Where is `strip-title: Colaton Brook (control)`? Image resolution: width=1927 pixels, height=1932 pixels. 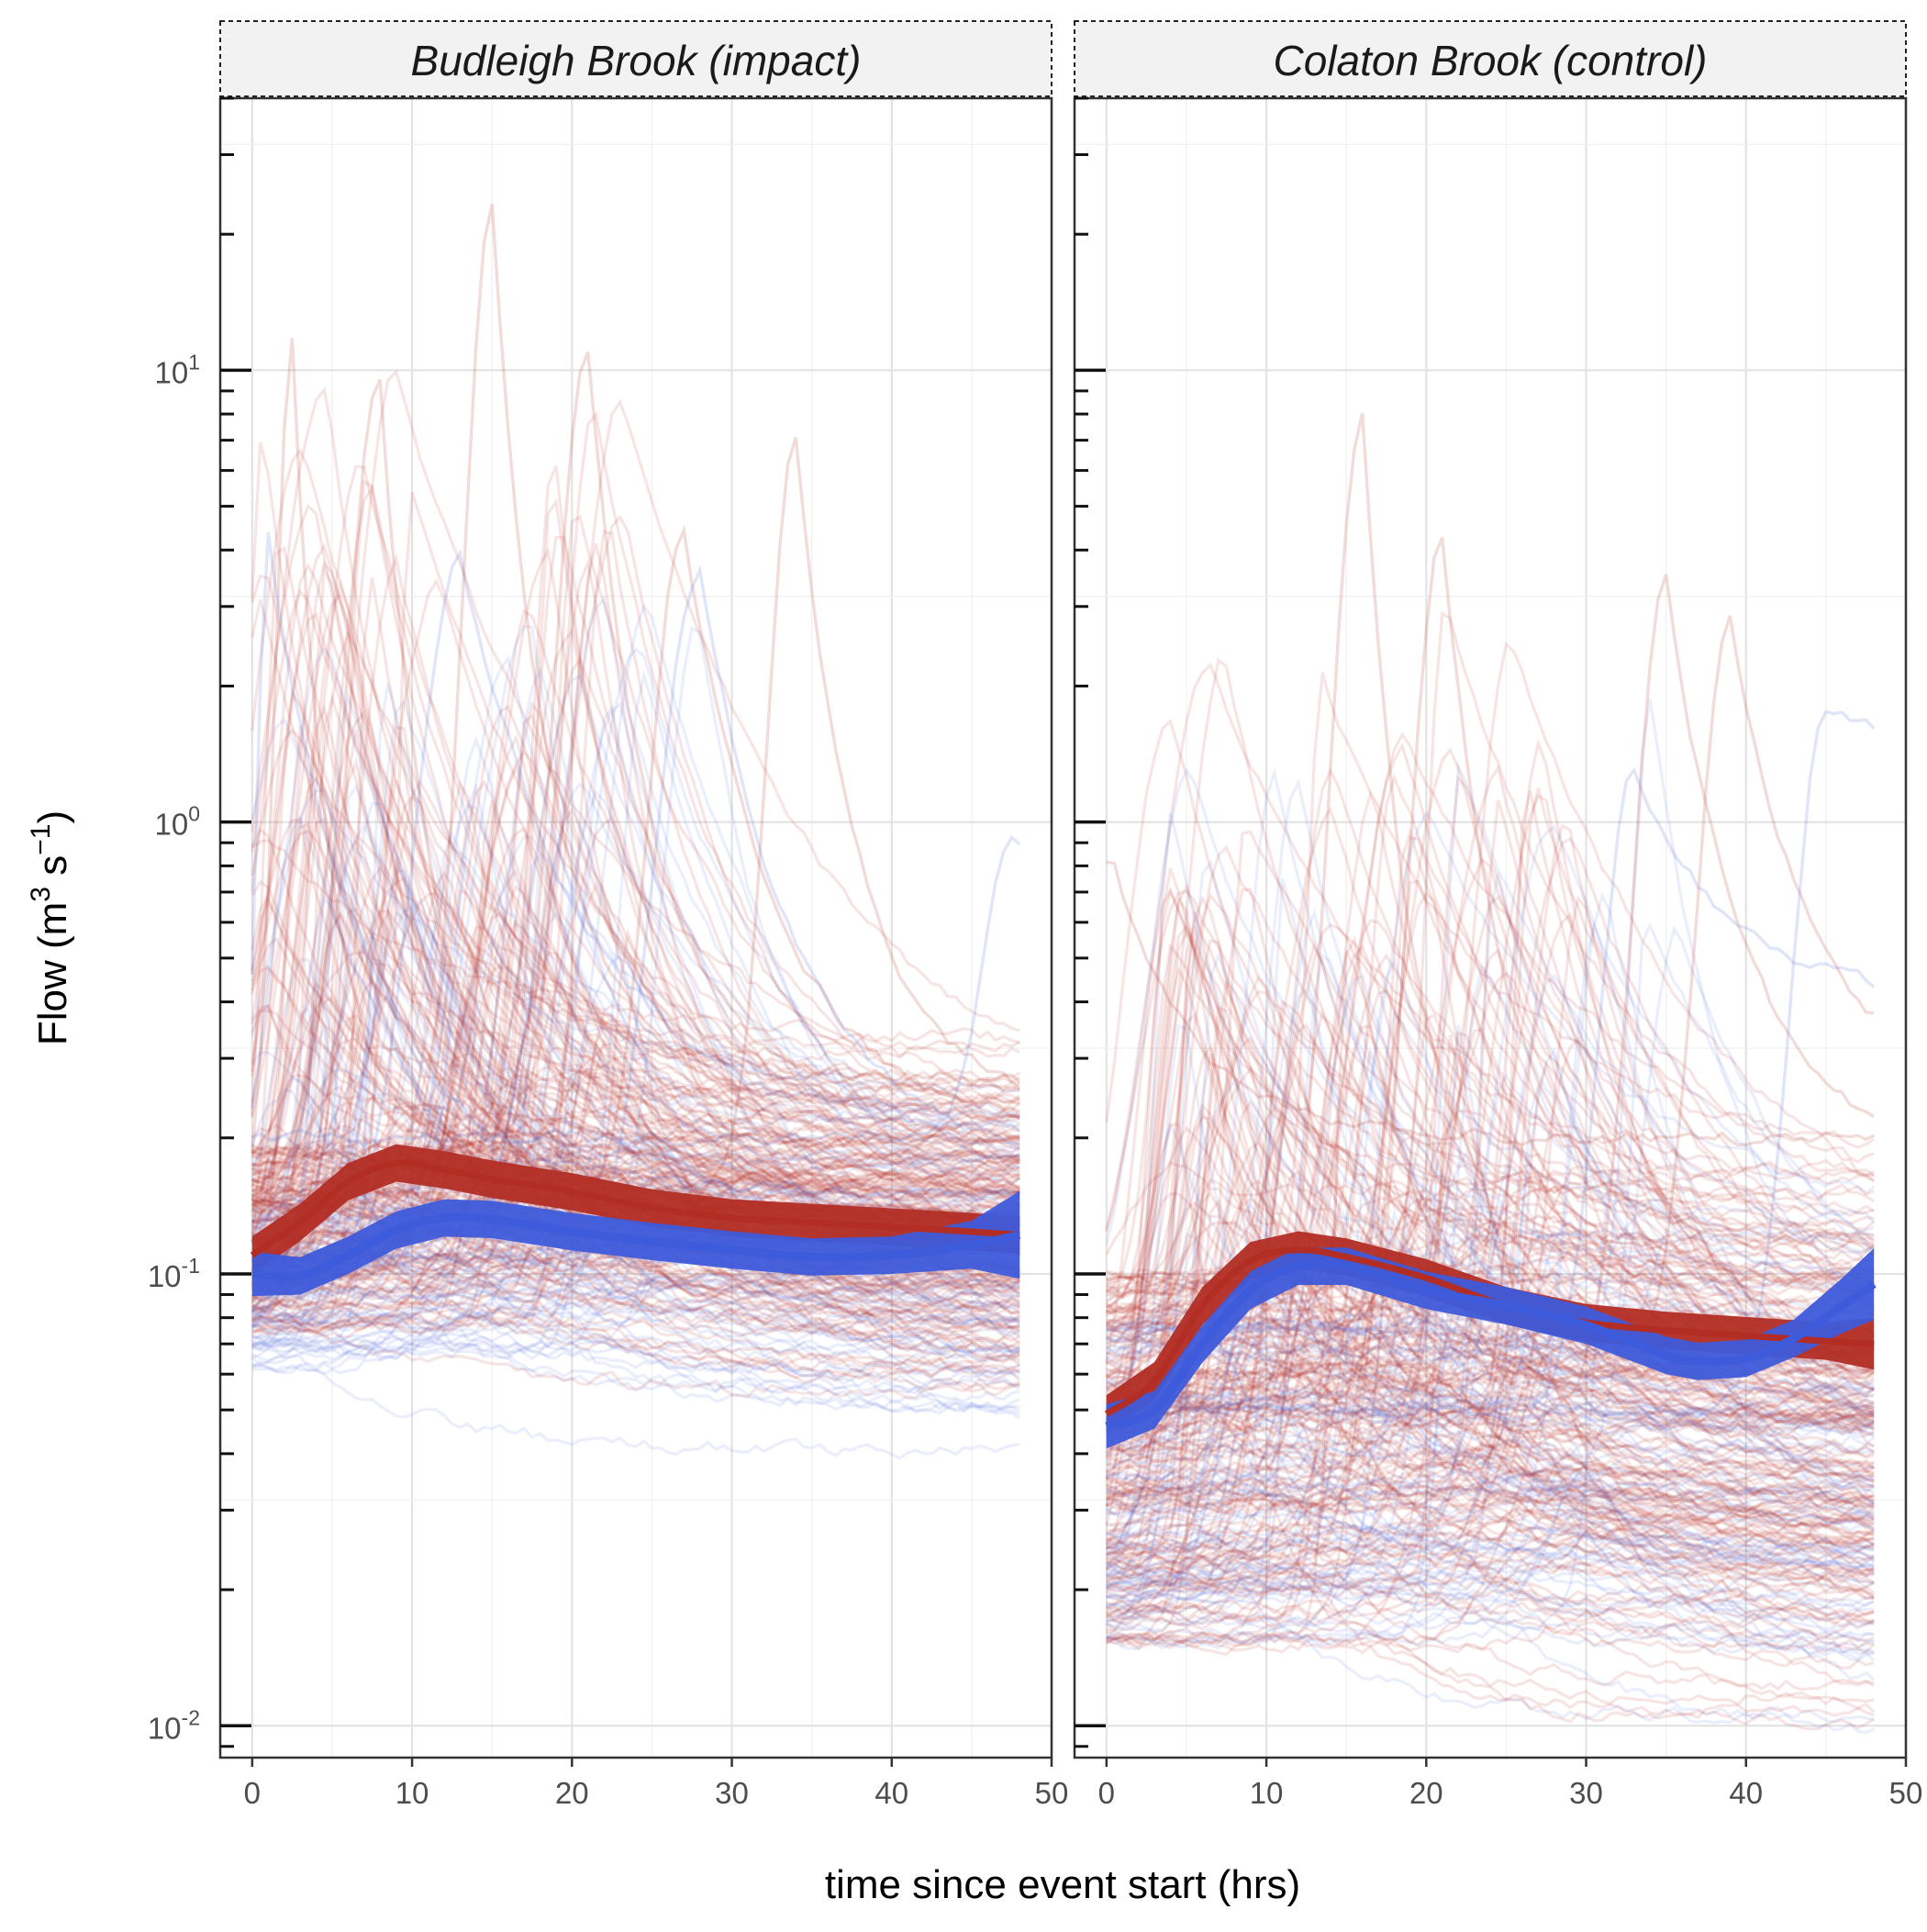
strip-title: Colaton Brook (control) is located at coordinates (1491, 60).